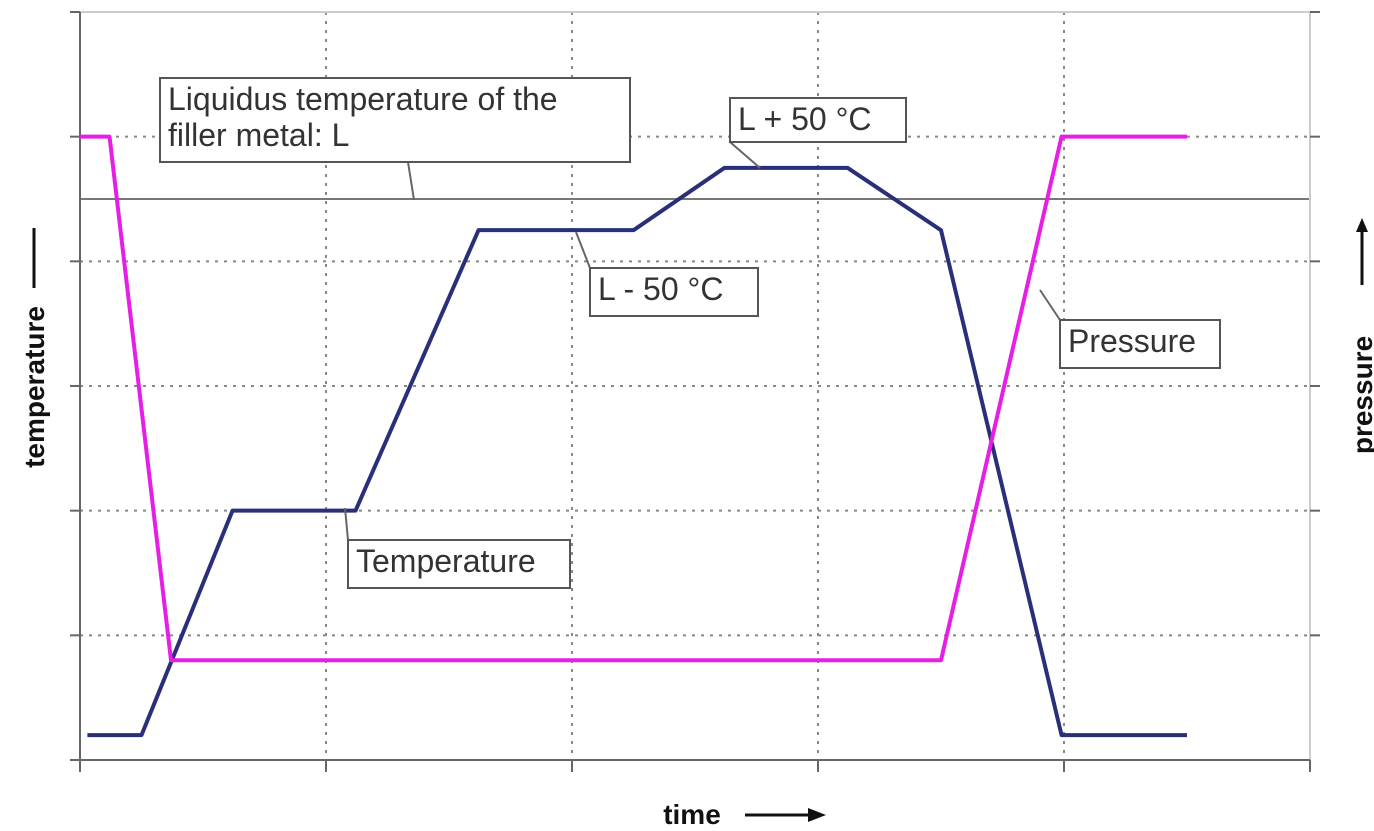 The height and width of the screenshot is (831, 1374). Describe the element at coordinates (692, 814) in the screenshot. I see `x-axis-title: time` at that location.